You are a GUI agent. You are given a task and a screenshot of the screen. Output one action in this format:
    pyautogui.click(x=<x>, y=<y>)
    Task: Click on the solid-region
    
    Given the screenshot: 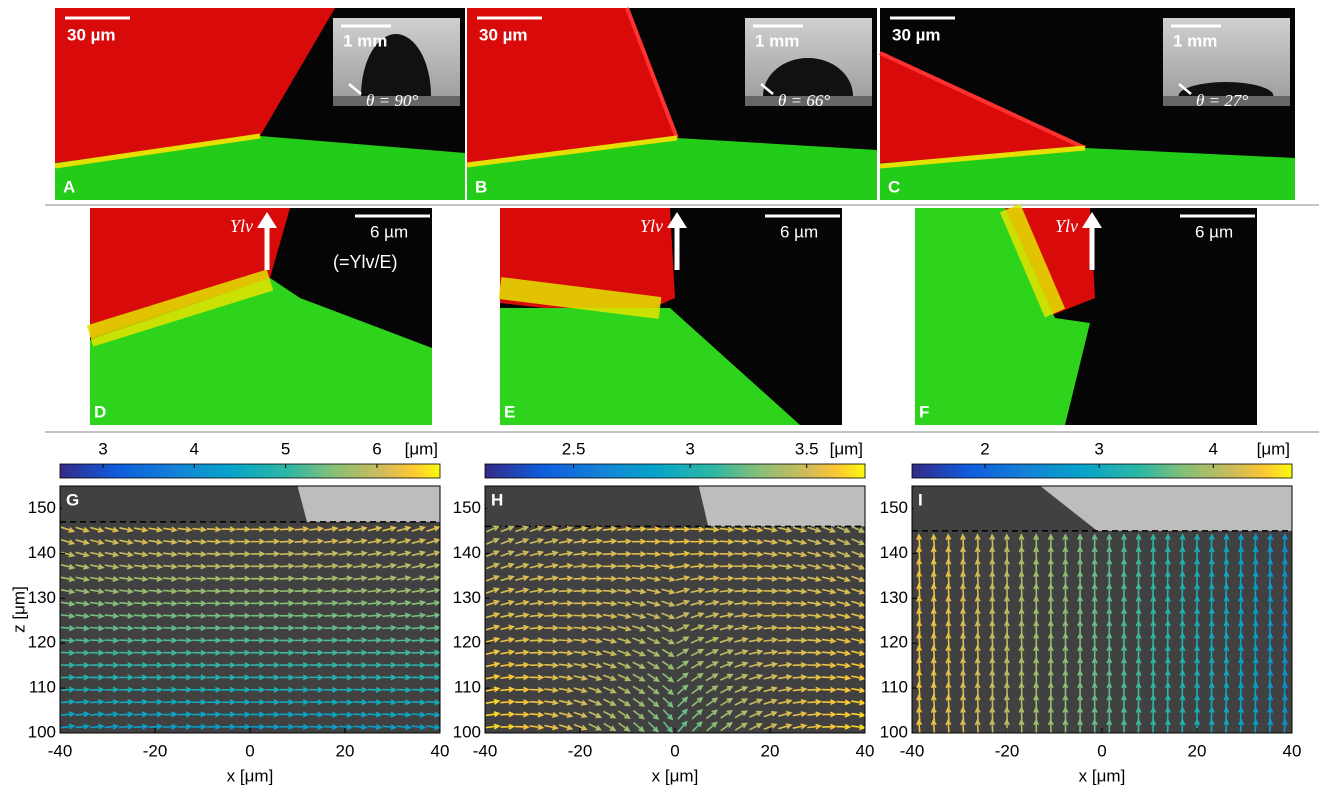 What is the action you would take?
    pyautogui.click(x=250, y=609)
    